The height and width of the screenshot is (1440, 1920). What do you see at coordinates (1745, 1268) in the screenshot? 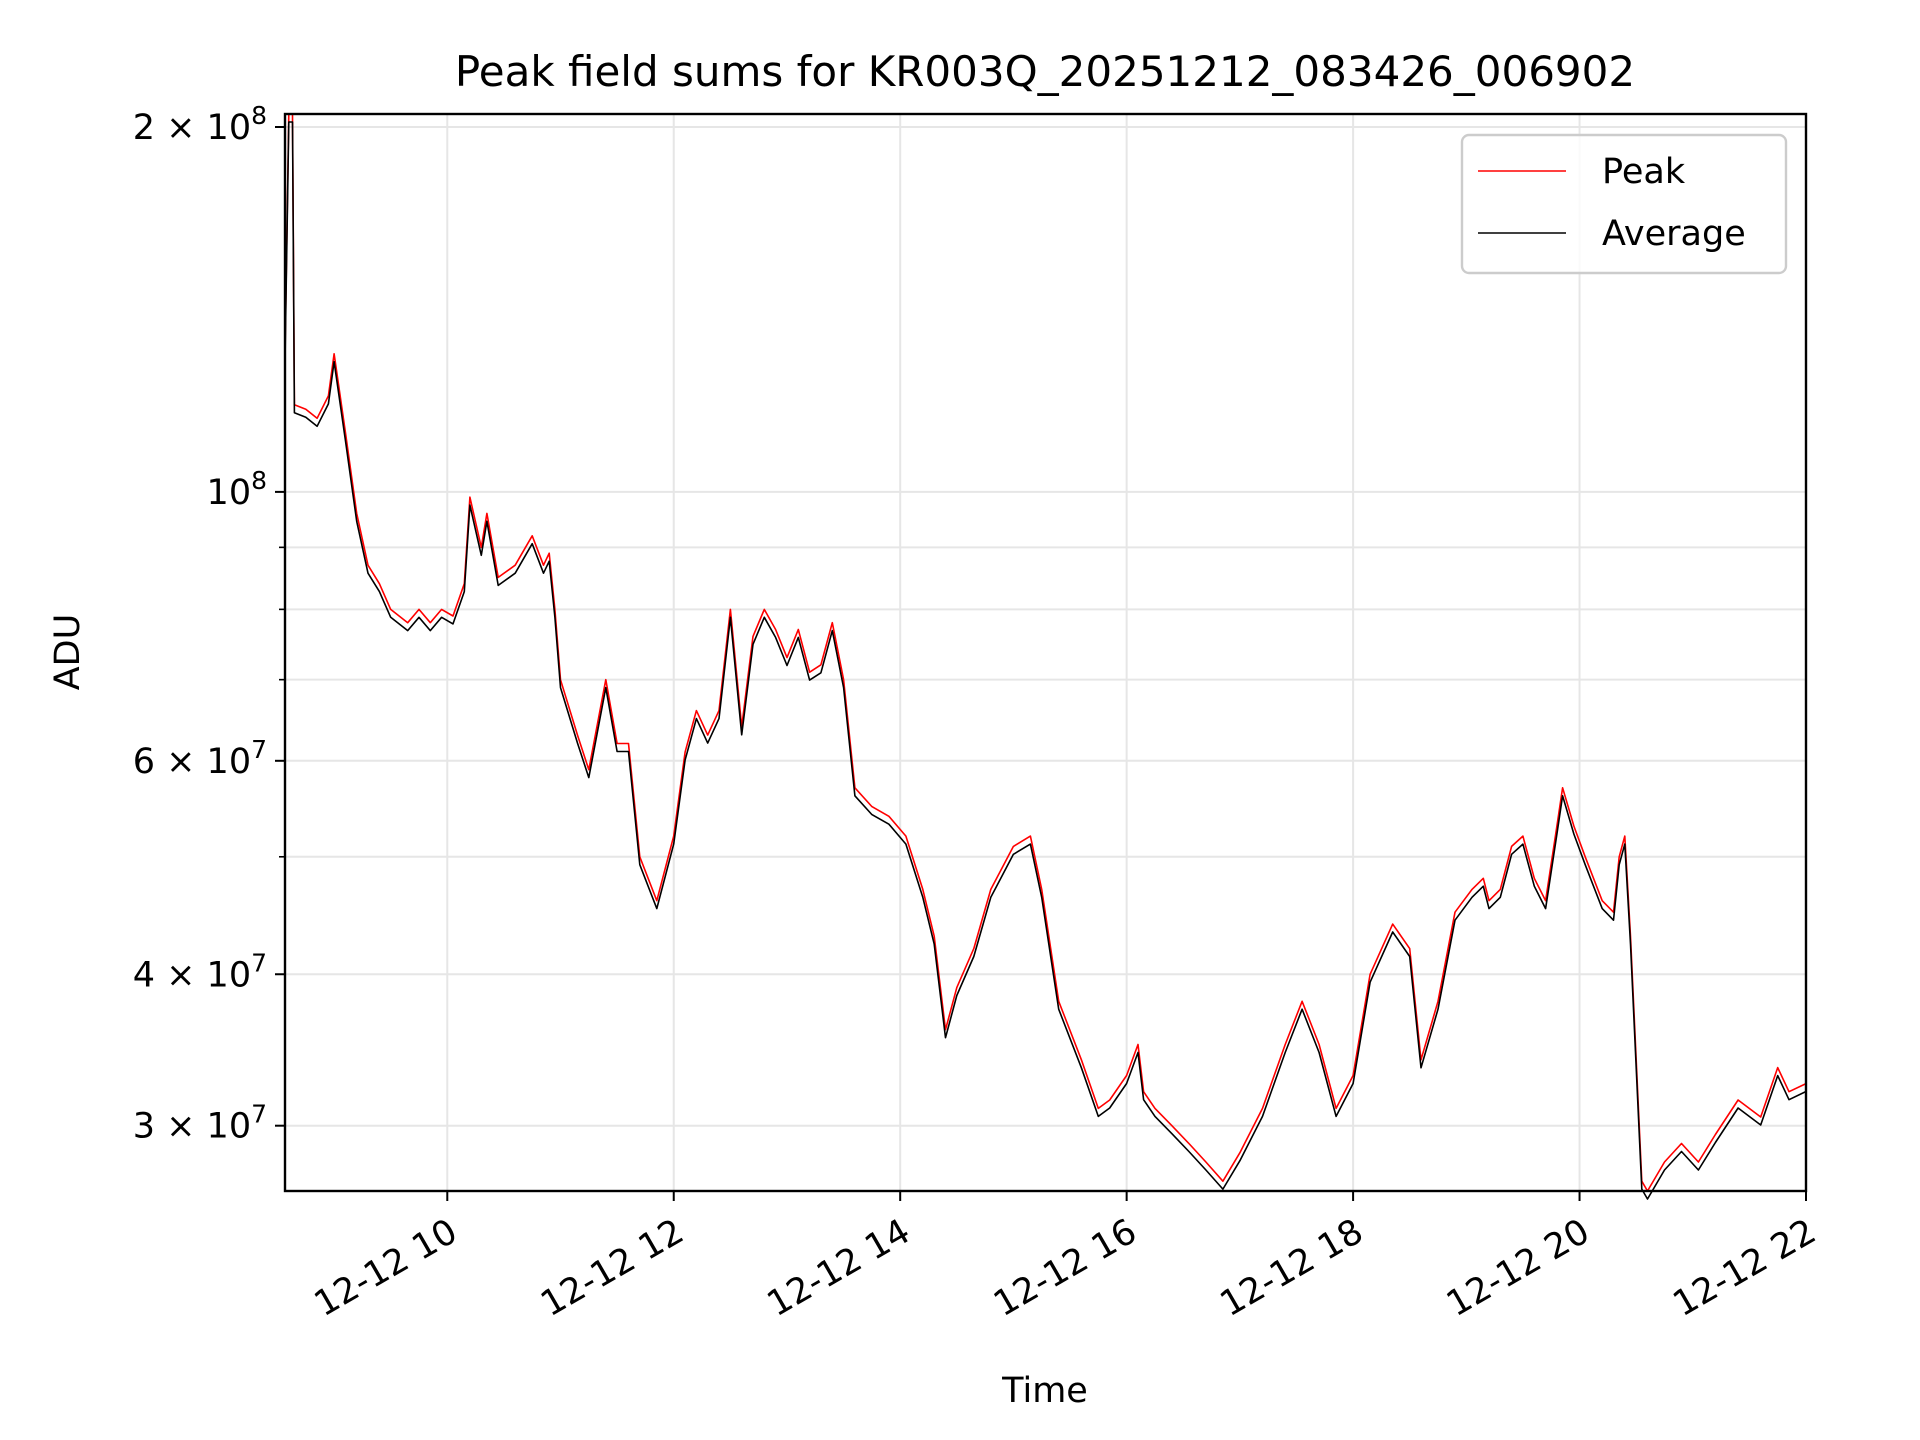
I see `x-tick-label: 12-12 22` at bounding box center [1745, 1268].